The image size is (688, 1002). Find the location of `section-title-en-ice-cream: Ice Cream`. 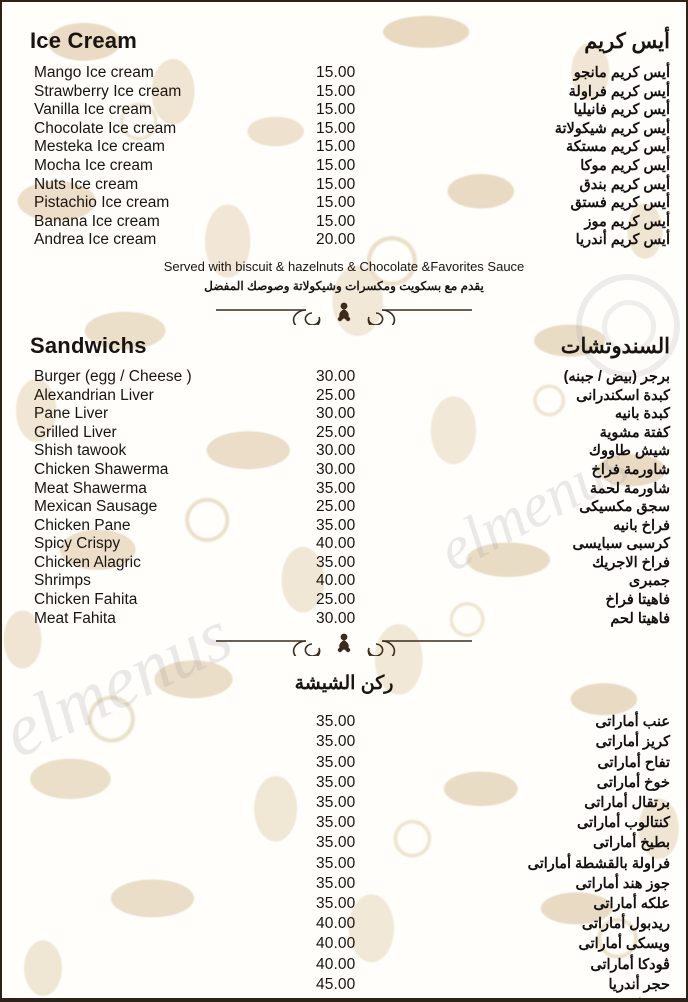

section-title-en-ice-cream: Ice Cream is located at coordinates (83, 40).